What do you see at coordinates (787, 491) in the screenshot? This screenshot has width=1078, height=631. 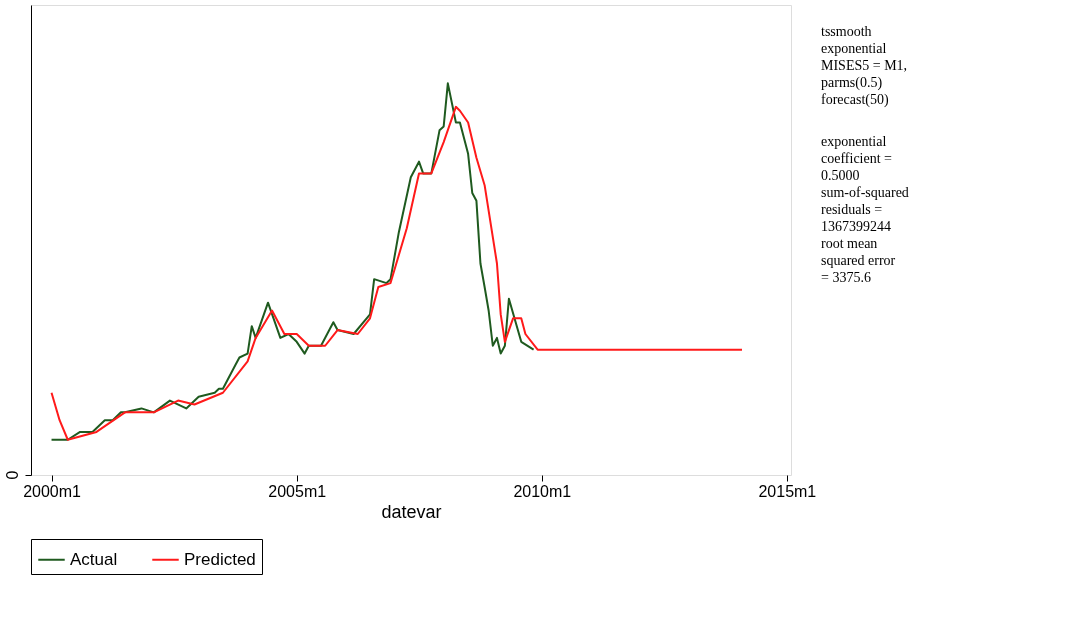 I see `x-tick-label: 2015m1` at bounding box center [787, 491].